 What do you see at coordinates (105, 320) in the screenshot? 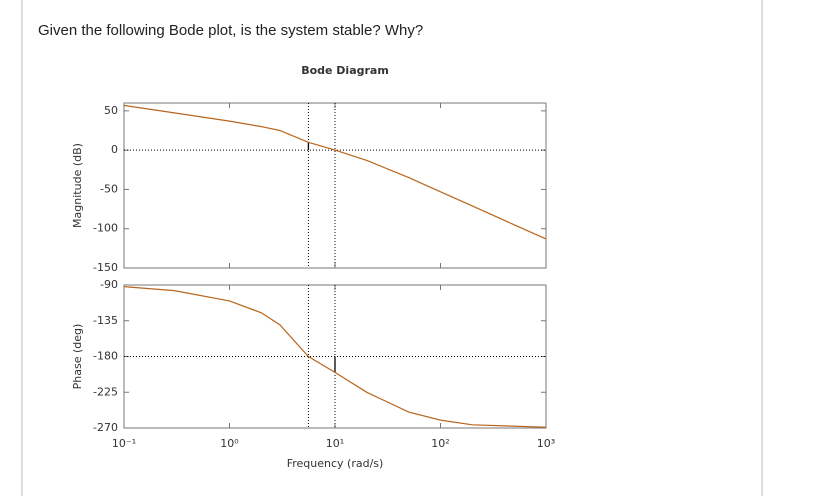
I see `y-tick-label: -135` at bounding box center [105, 320].